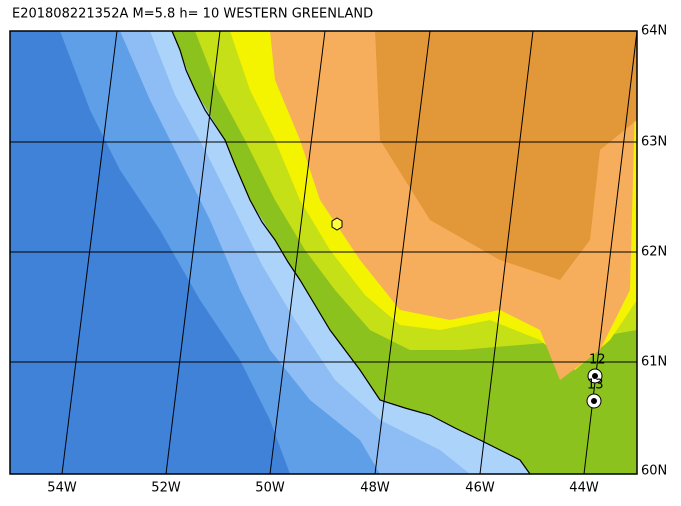  I want to click on latitude-label: 64N, so click(654, 31).